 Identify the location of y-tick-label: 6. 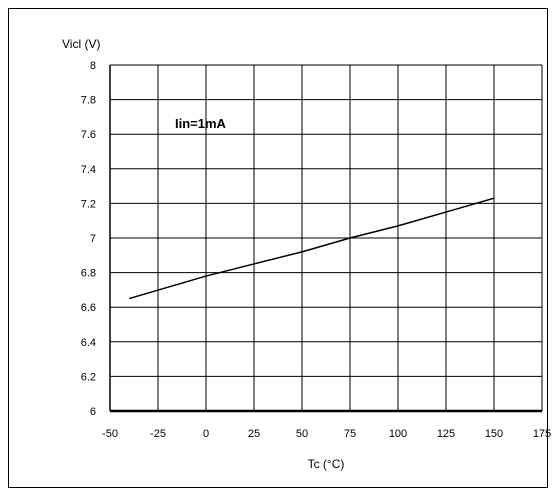
(93, 412).